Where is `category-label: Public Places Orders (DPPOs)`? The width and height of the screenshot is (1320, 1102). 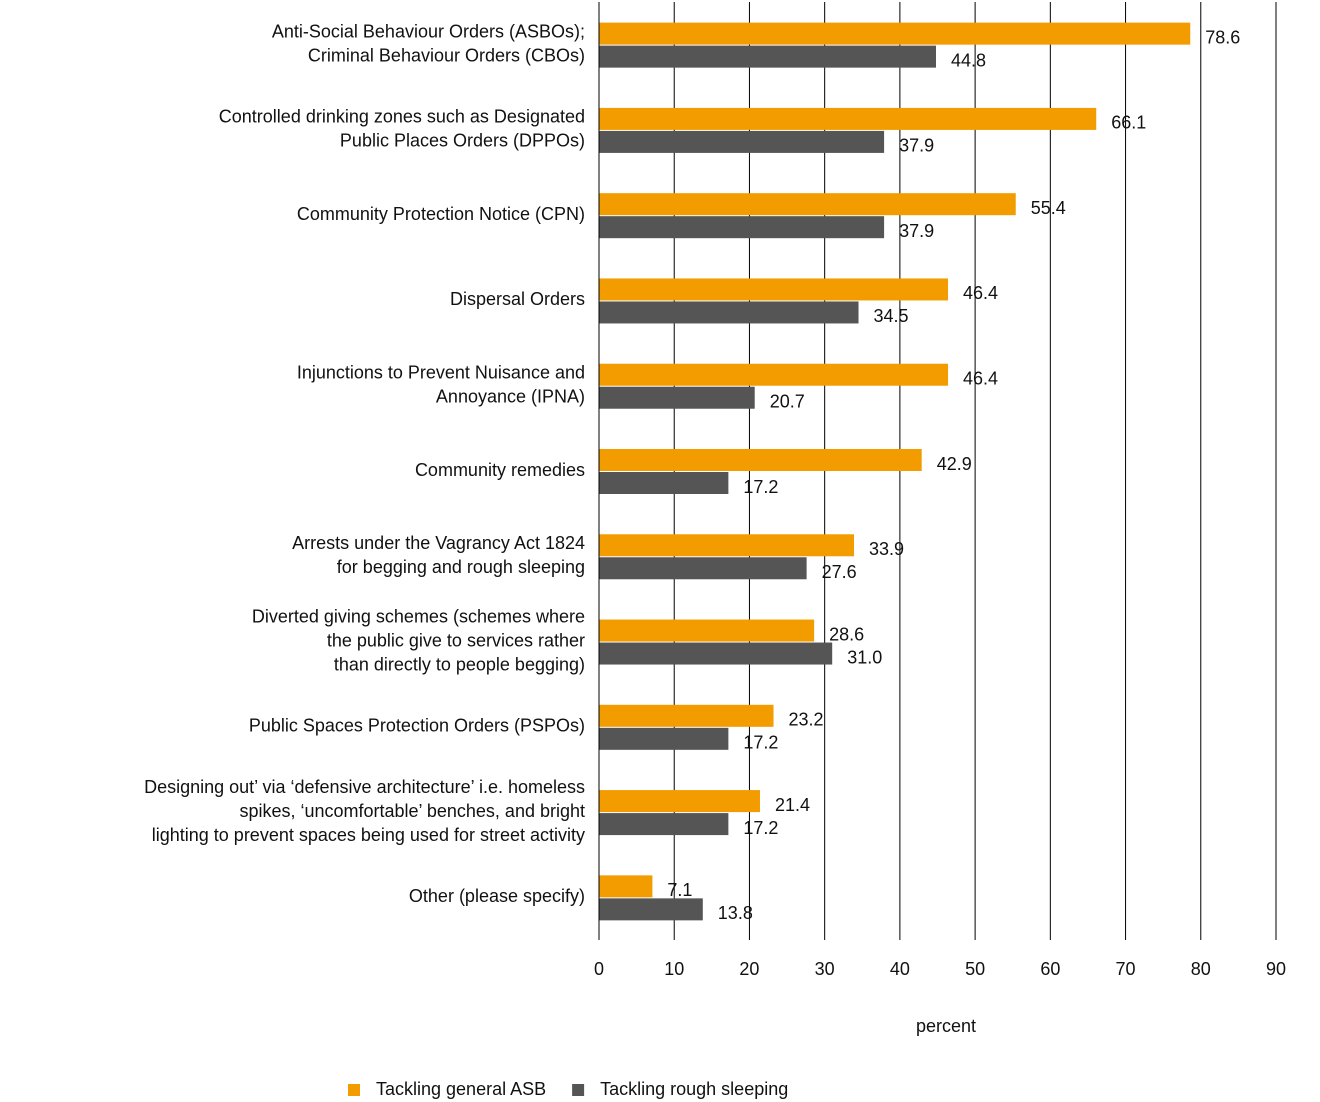
category-label: Public Places Orders (DPPOs) is located at coordinates (462, 141).